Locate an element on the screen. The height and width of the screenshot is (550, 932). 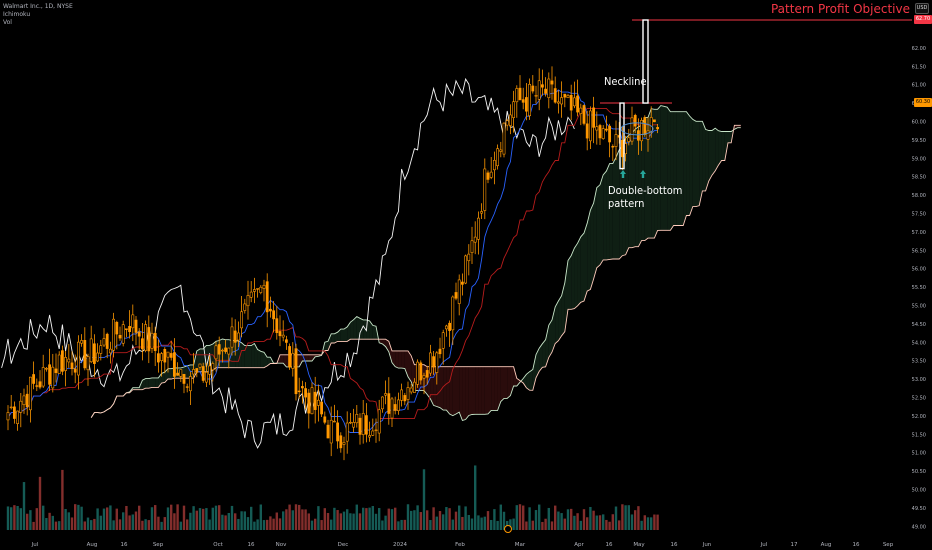
time-tick-label: Dec is located at coordinates (343, 545).